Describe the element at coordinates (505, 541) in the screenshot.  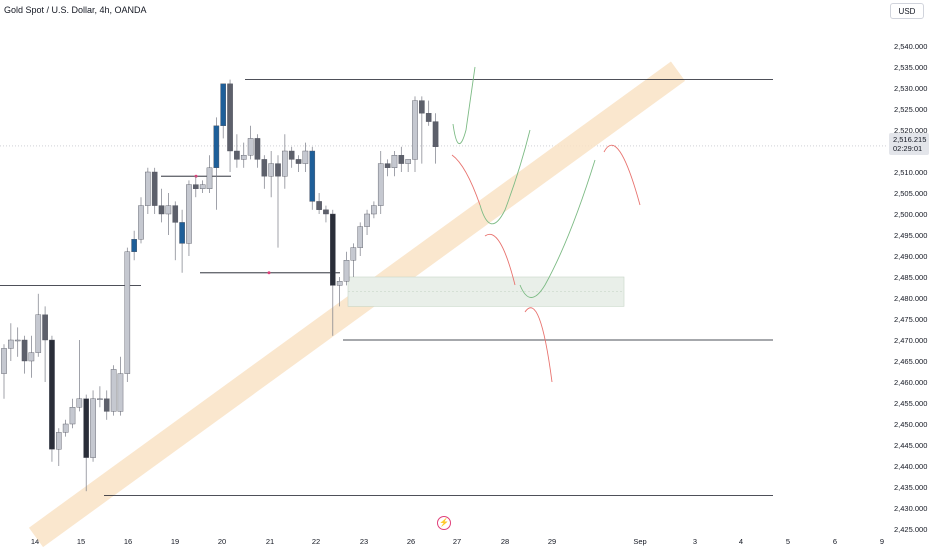
I see `x-tick-label: 28` at that location.